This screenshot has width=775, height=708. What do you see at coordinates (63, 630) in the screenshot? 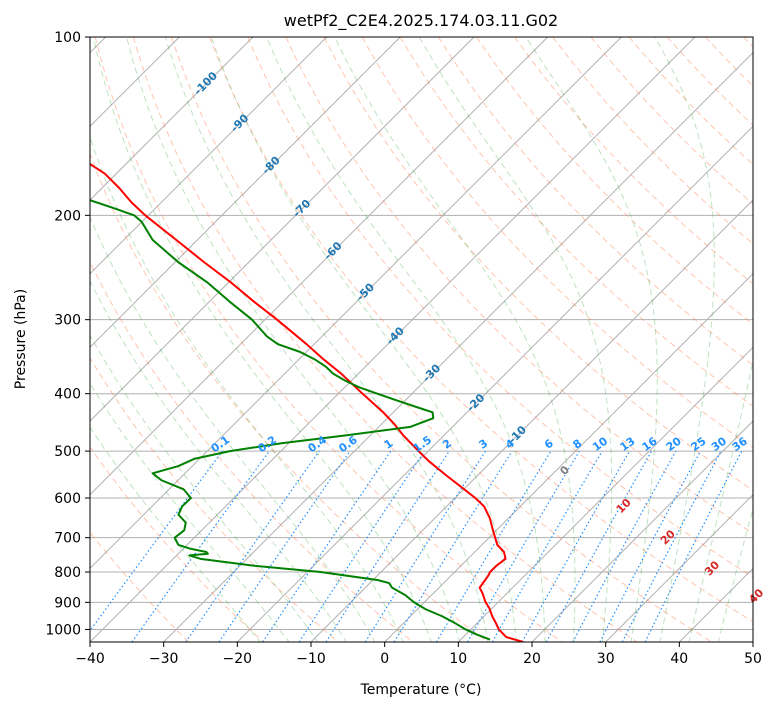
I see `y-tick-label: 1000` at bounding box center [63, 630].